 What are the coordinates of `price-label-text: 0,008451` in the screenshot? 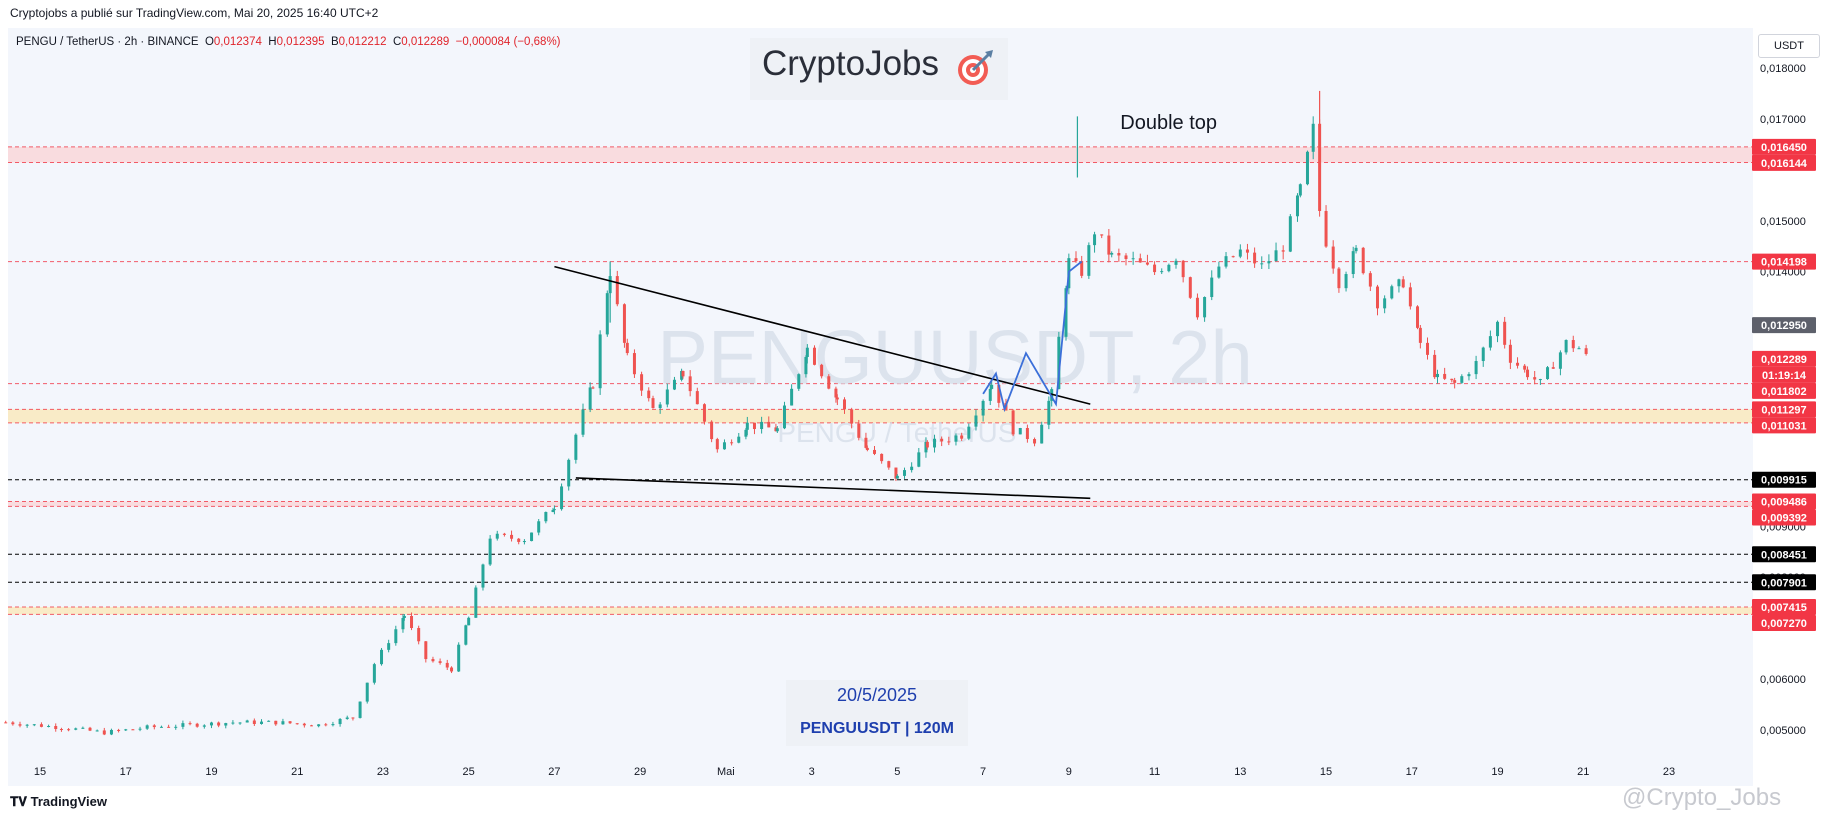 It's located at (1784, 555).